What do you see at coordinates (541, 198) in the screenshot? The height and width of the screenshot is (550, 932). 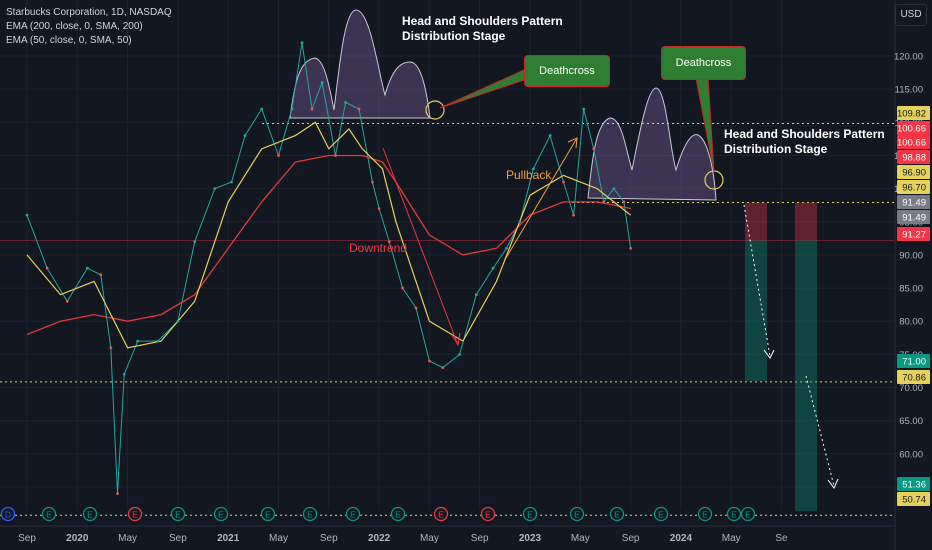 I see `pullback-arrow` at bounding box center [541, 198].